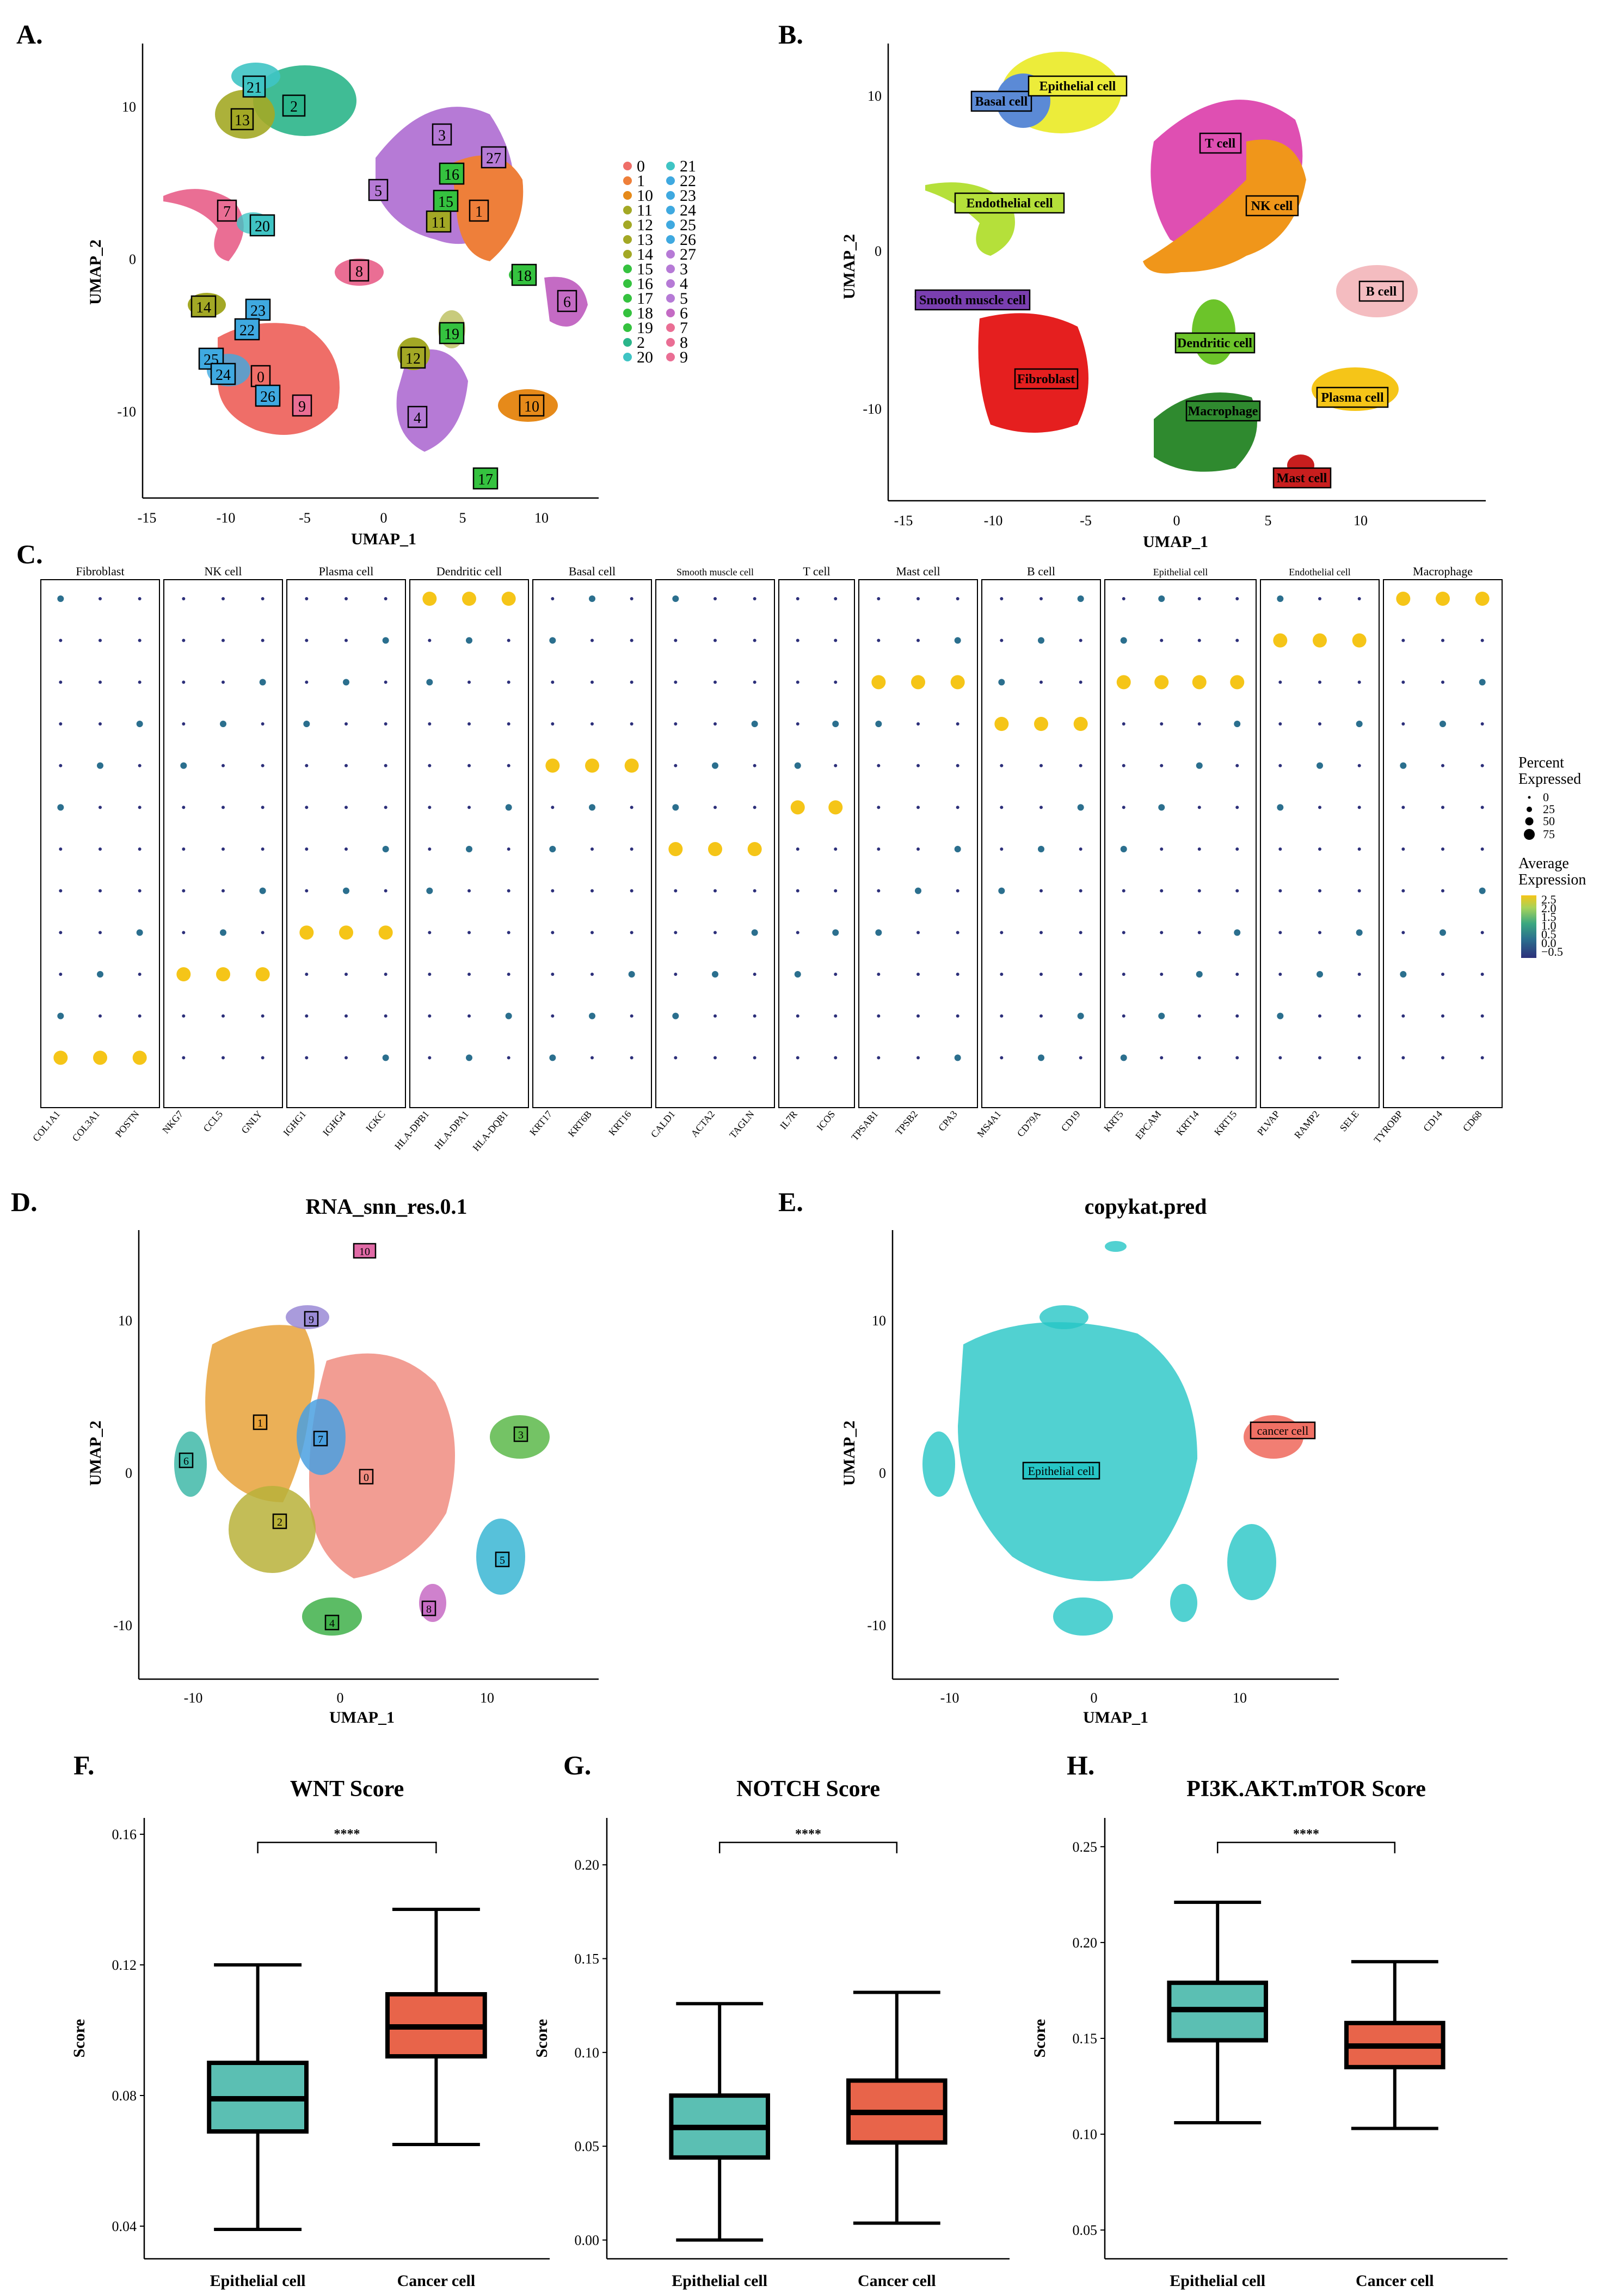  Describe the element at coordinates (124, 1835) in the screenshot. I see `boxplot-ytick-label: 0.16` at that location.